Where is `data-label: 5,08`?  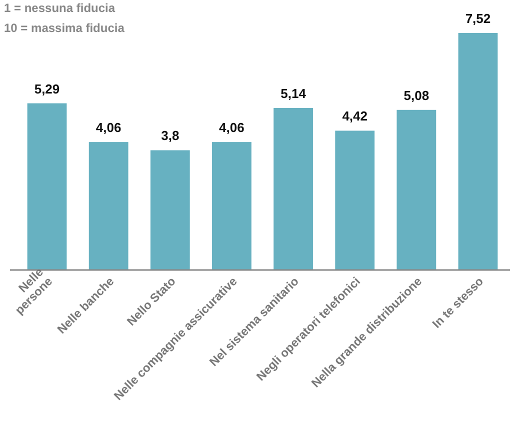 data-label: 5,08 is located at coordinates (417, 95).